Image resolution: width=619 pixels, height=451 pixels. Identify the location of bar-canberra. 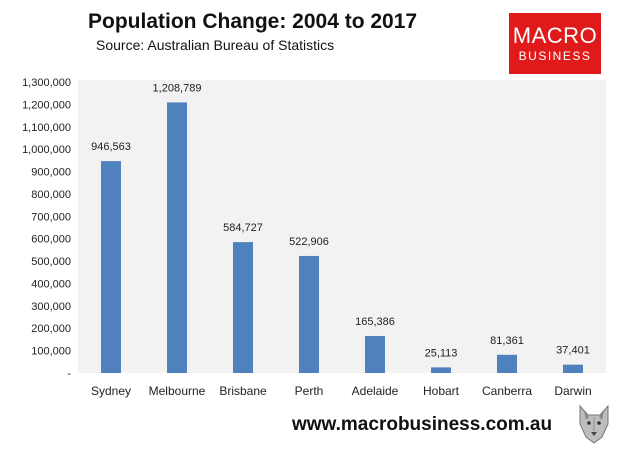
(507, 363).